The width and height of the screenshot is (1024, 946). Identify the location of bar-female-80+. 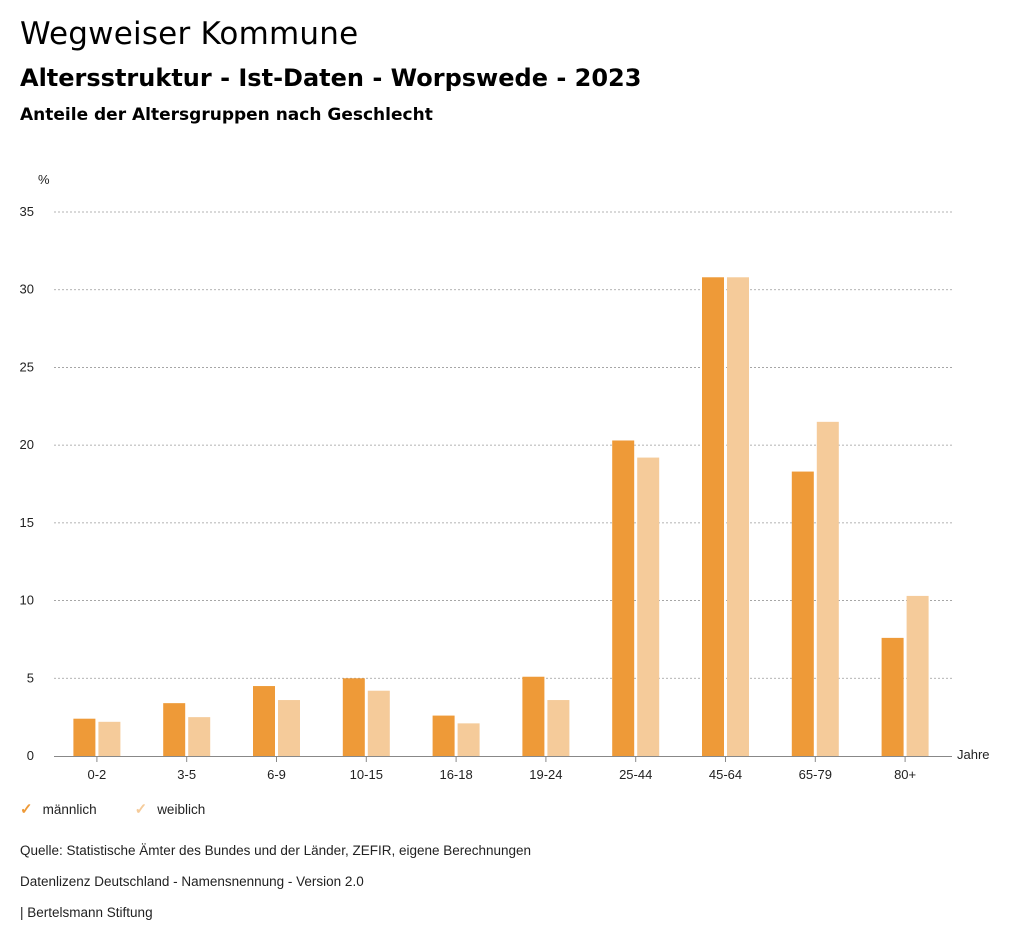
(917, 675).